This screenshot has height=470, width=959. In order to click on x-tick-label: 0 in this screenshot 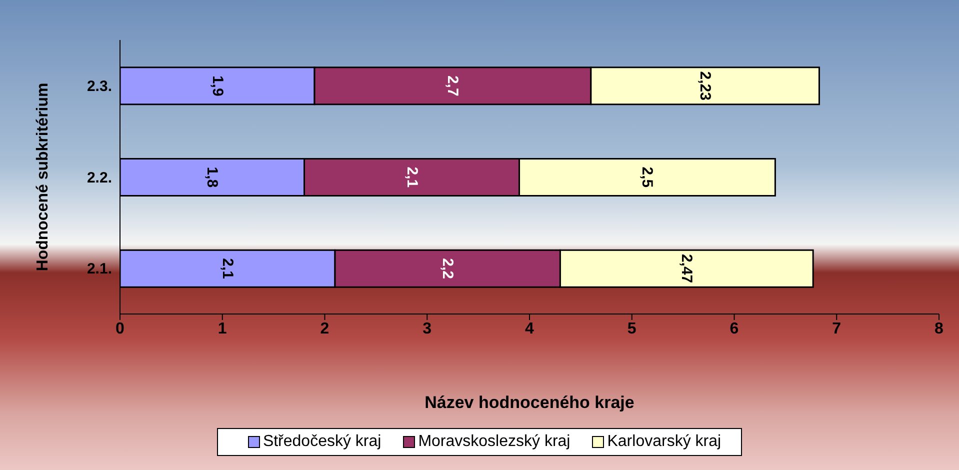, I will do `click(120, 329)`.